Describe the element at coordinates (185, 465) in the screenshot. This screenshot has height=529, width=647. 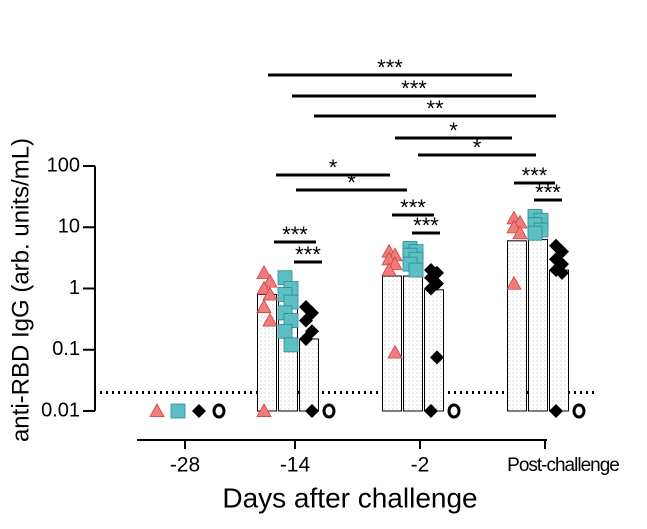
I see `x-tick-label: -28` at that location.